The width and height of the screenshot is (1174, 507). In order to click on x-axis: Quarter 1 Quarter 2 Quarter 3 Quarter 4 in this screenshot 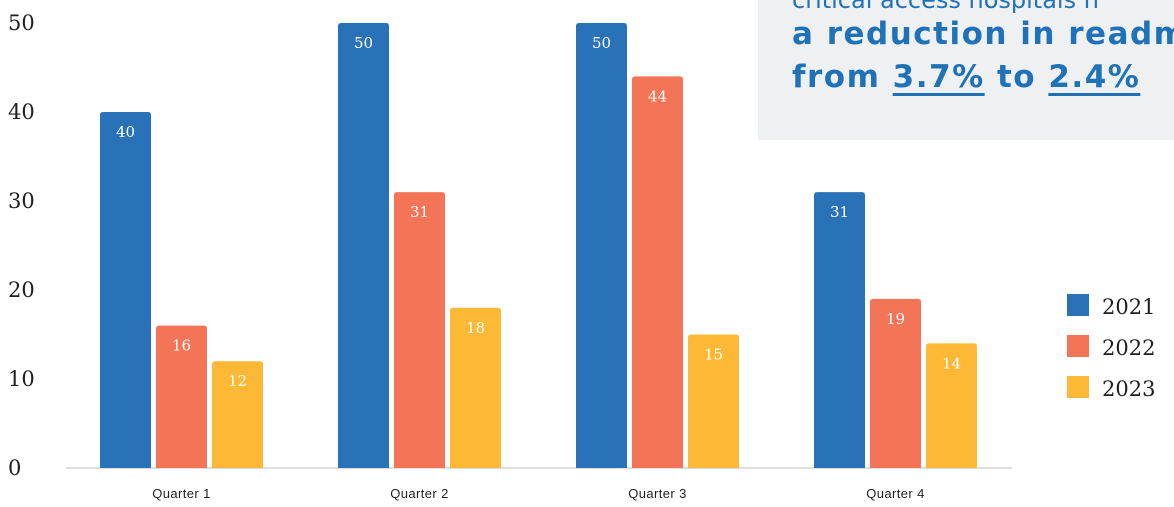, I will do `click(538, 493)`.